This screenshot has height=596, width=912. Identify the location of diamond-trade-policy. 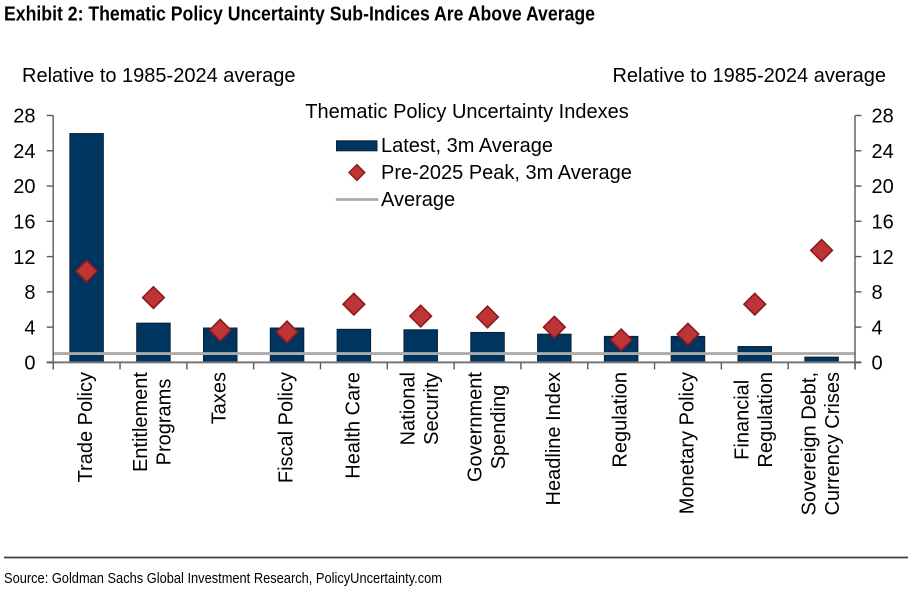
(86, 271).